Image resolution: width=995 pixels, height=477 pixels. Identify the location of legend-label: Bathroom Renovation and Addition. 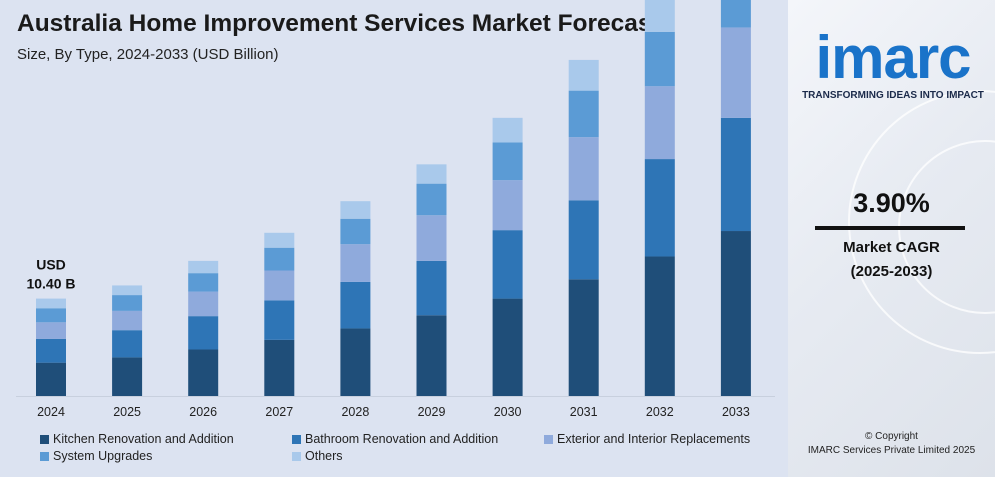
(402, 439).